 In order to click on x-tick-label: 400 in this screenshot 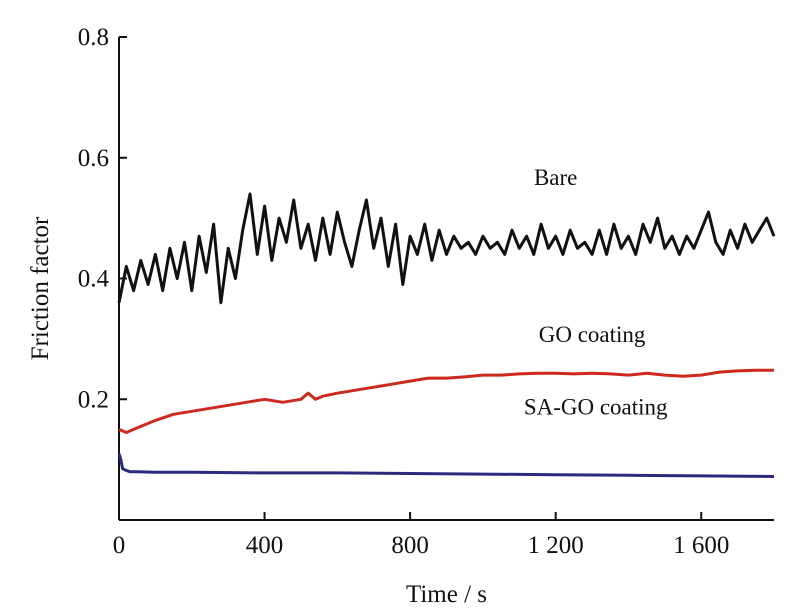, I will do `click(265, 545)`.